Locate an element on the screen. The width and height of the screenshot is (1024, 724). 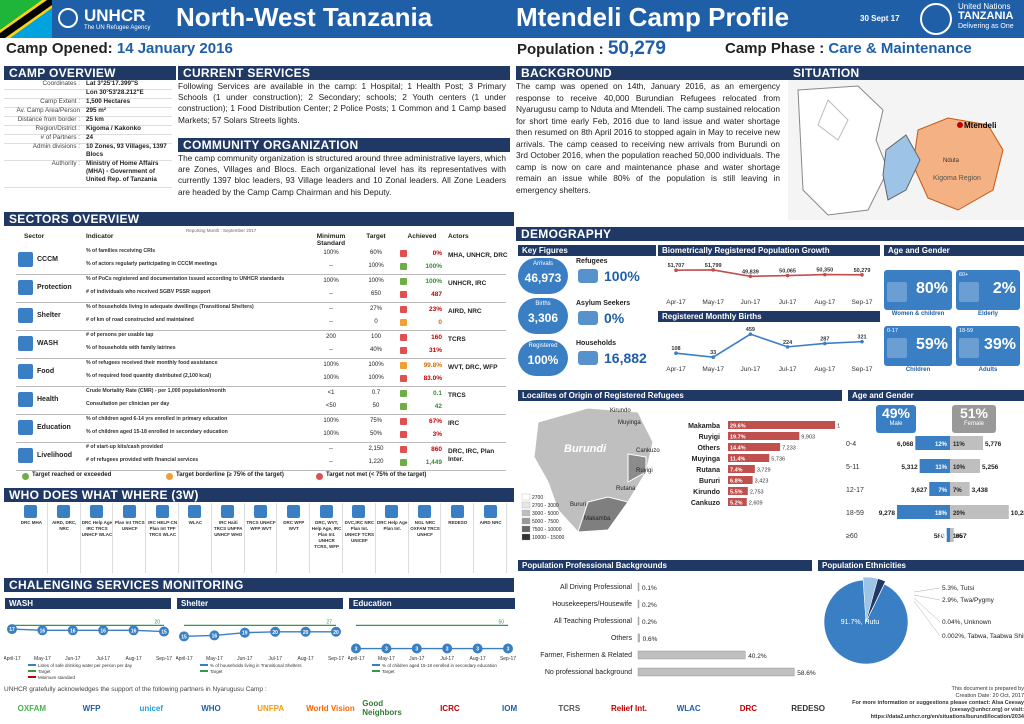
sector-name: WASH is located at coordinates (47, 343).